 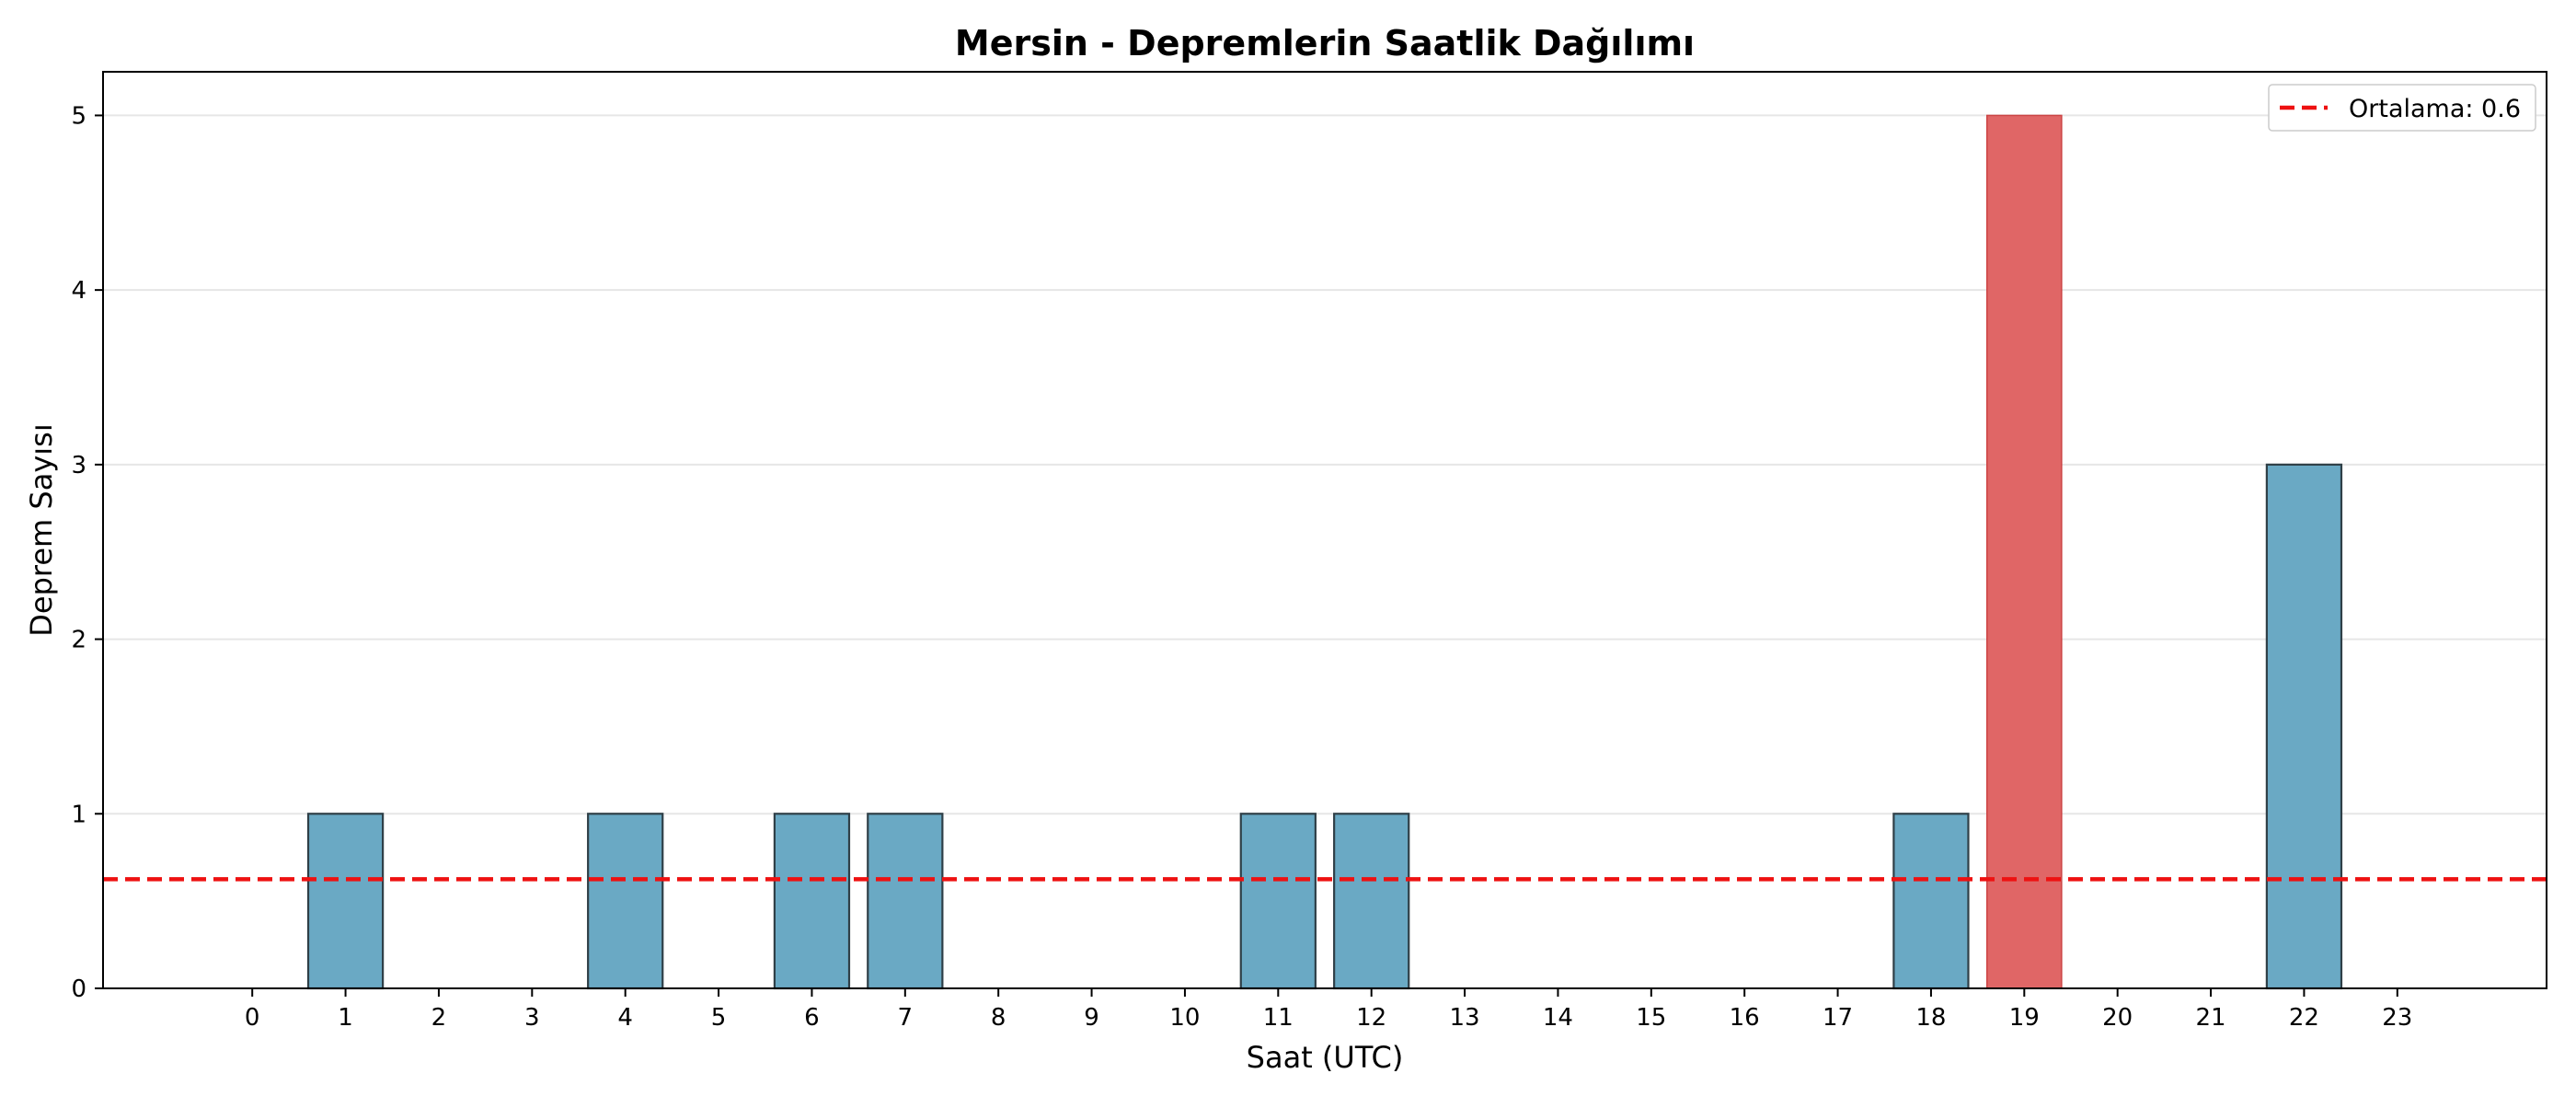 I want to click on x-tick-label: 11, so click(x=1278, y=1018).